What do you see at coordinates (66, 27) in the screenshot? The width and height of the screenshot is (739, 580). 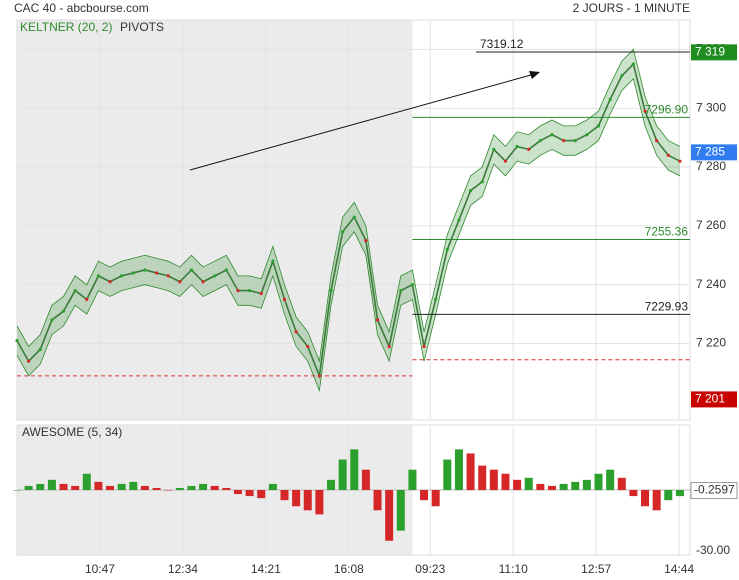 I see `indicator-label: KELTNER (20, 2)` at bounding box center [66, 27].